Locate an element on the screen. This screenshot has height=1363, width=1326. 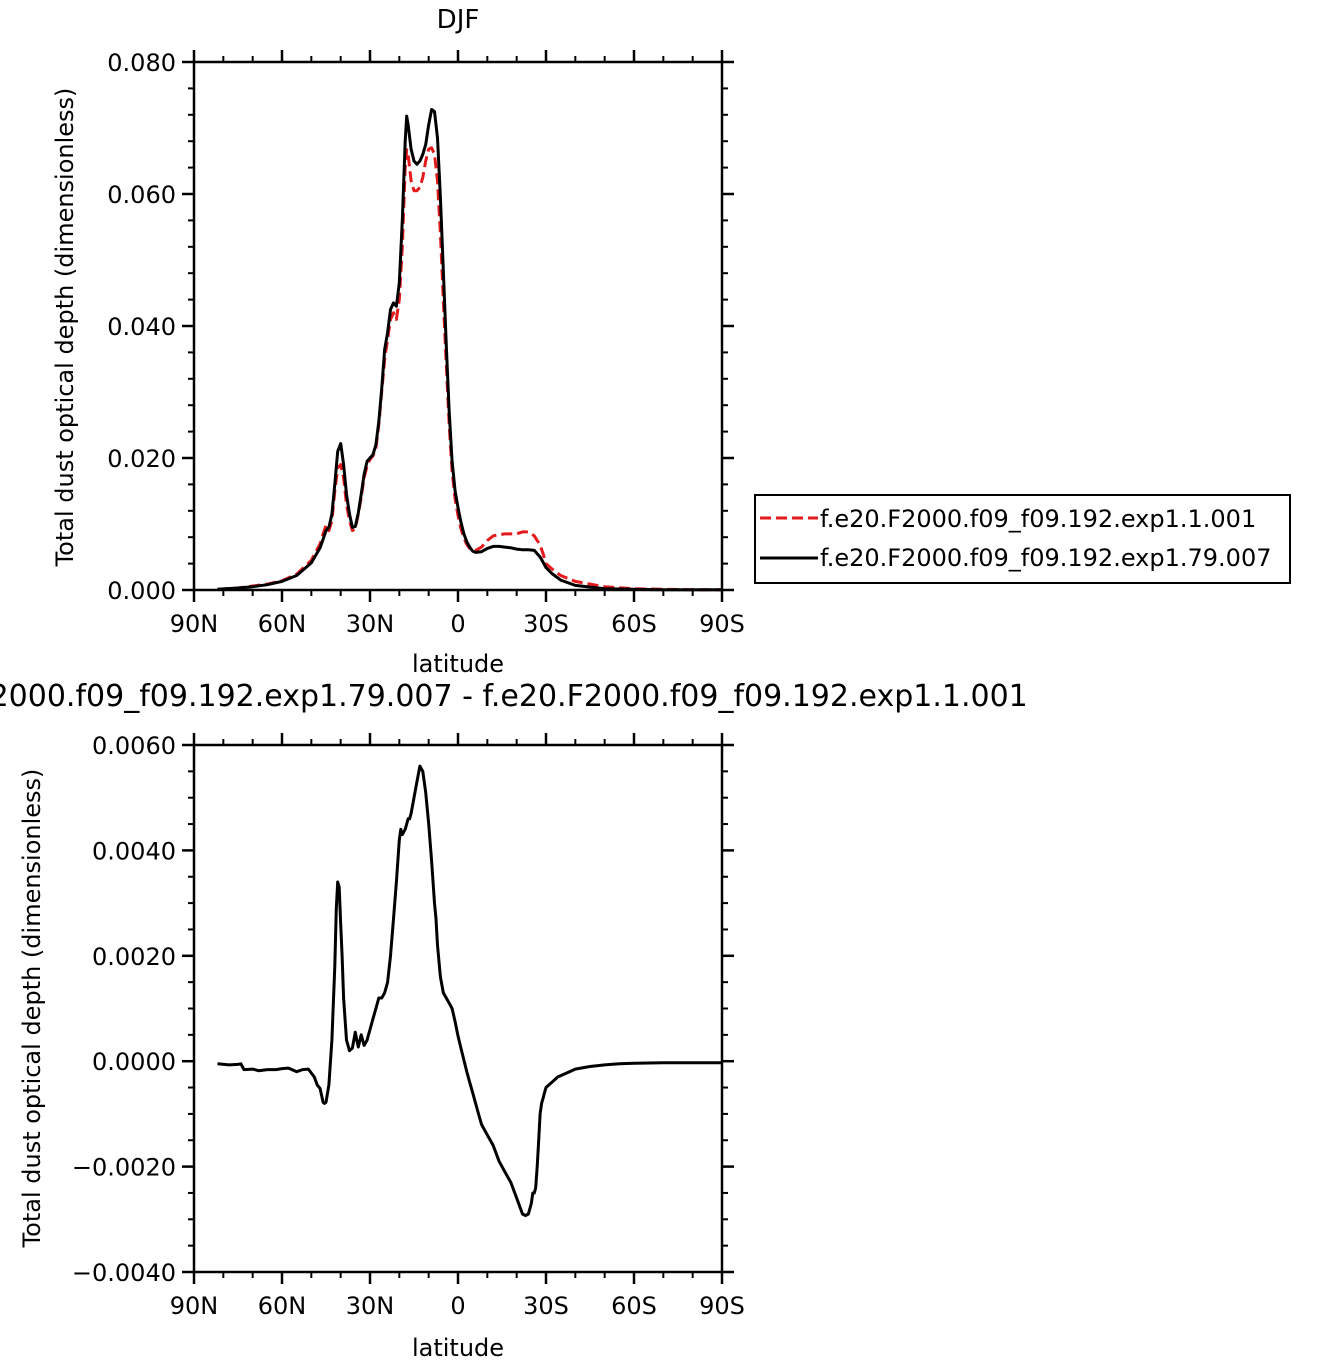
top-x-tick-label: 30S is located at coordinates (546, 624).